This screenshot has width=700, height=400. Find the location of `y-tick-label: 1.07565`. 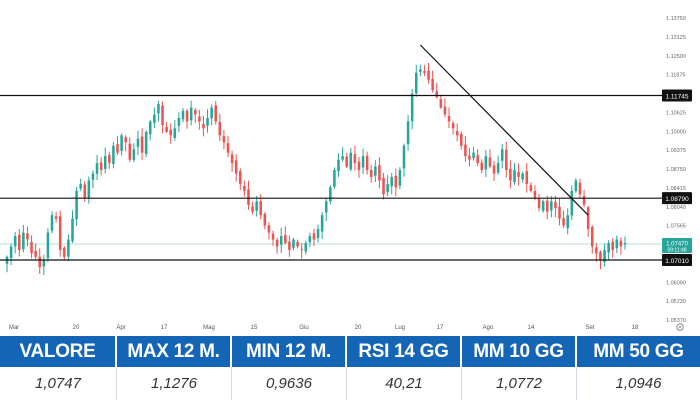

y-tick-label: 1.07565 is located at coordinates (676, 227).